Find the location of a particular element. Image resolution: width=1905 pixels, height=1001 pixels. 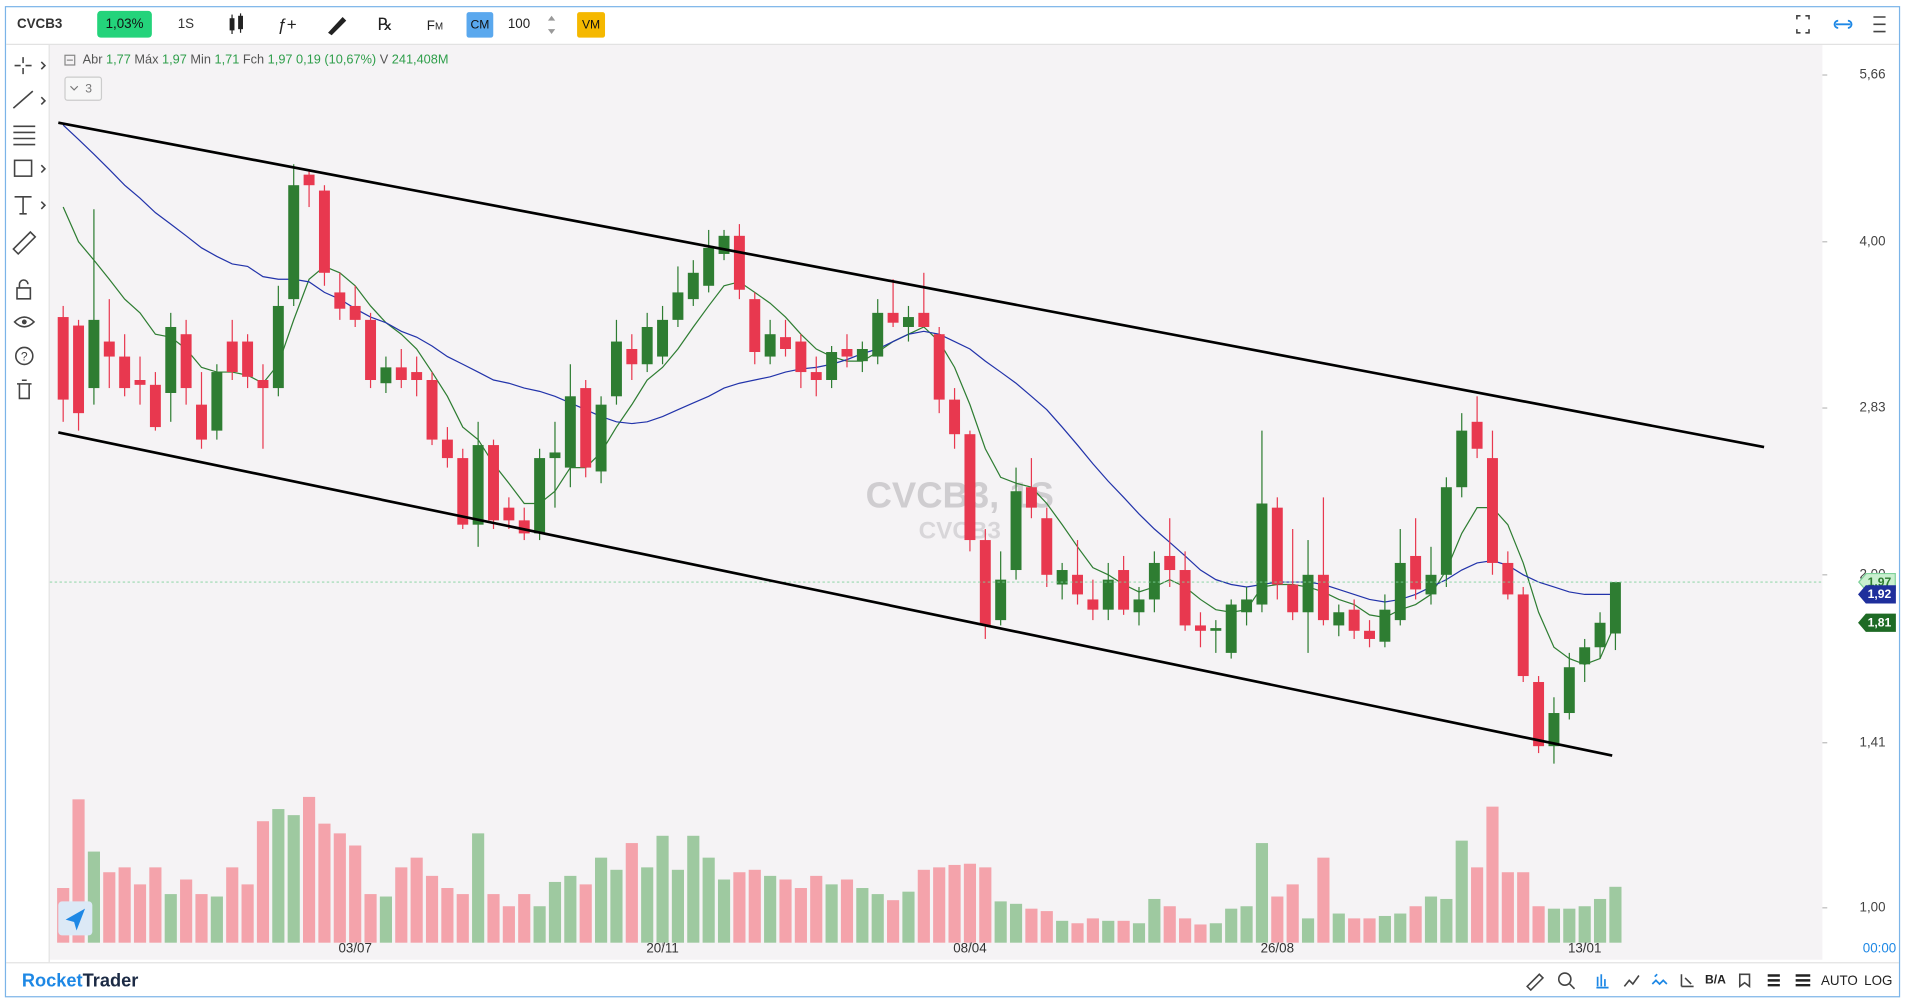

brand-part: Rocket is located at coordinates (52, 980).